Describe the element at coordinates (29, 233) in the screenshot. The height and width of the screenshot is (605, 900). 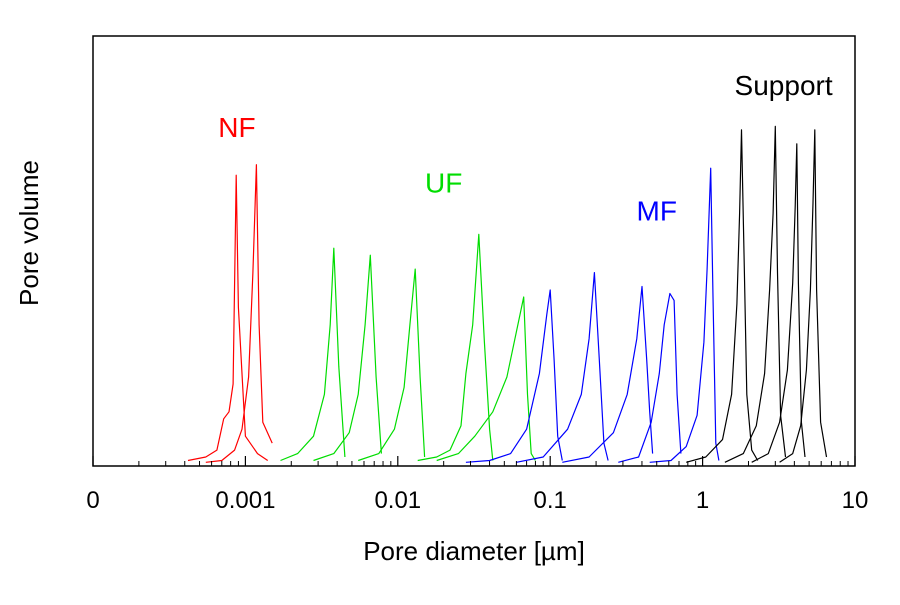
I see `y-axis-title: Pore volume` at that location.